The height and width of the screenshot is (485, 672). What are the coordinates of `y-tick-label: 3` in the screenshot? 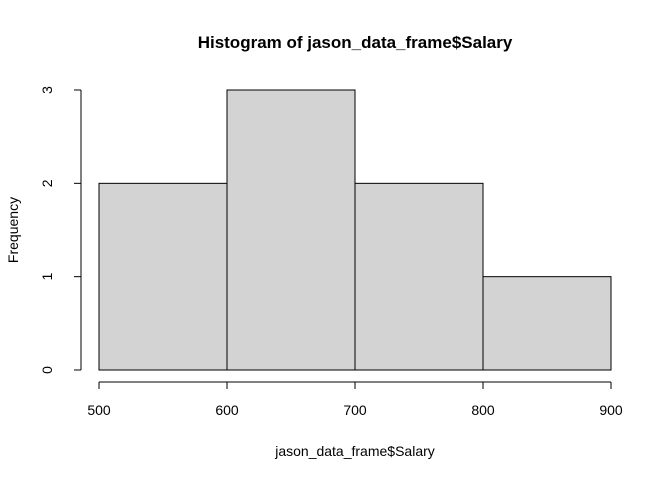 It's located at (47, 90).